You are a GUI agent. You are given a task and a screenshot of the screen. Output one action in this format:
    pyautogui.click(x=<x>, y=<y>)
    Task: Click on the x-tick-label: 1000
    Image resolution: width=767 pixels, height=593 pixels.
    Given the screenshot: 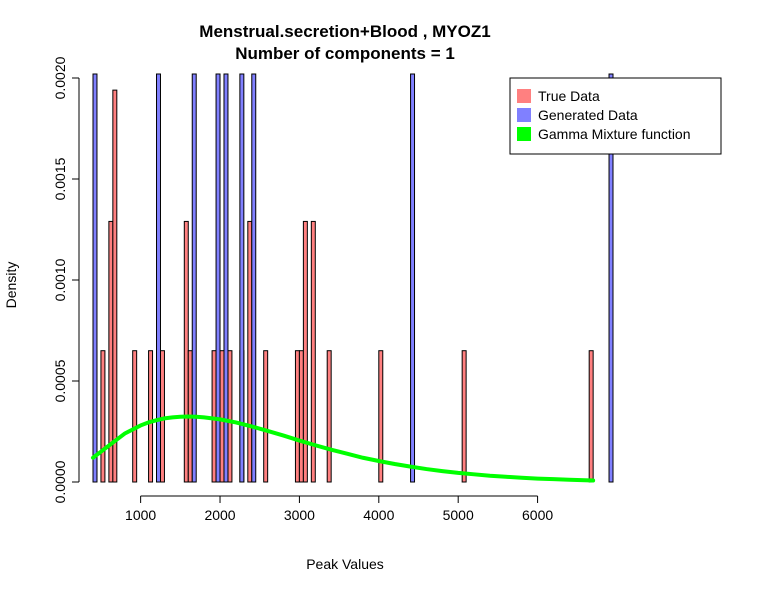 What is the action you would take?
    pyautogui.click(x=140, y=515)
    